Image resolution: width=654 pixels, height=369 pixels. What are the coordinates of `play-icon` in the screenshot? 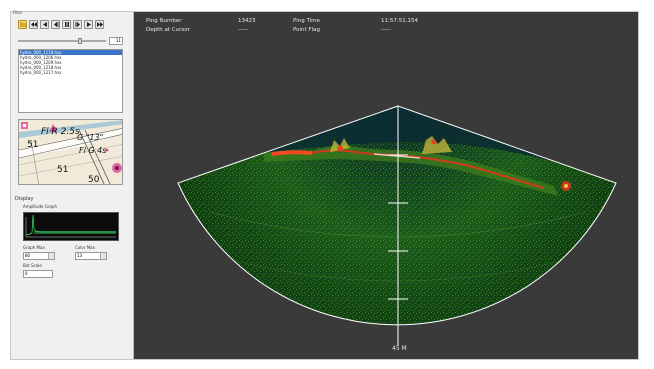 It's located at (88, 24).